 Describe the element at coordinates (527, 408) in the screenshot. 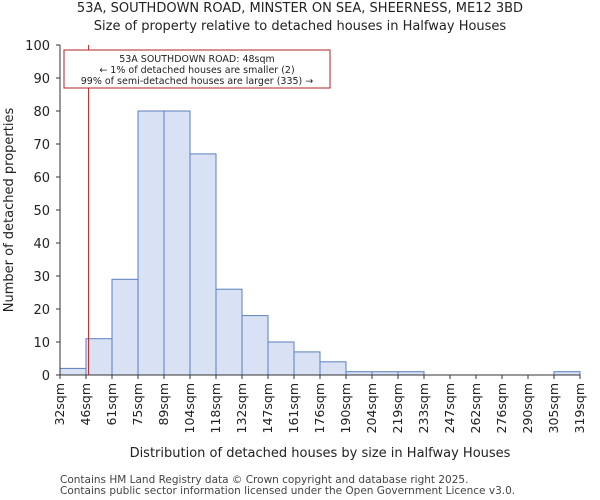

I see `x-tick-label: 290sqm` at that location.